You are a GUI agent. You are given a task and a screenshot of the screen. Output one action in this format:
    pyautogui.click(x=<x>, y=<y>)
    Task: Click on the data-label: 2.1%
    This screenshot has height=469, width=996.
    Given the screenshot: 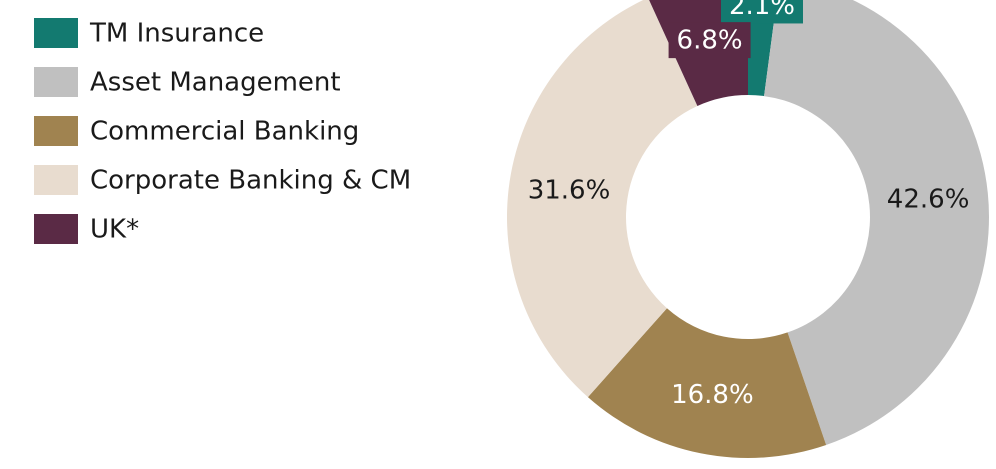 What is the action you would take?
    pyautogui.click(x=762, y=10)
    